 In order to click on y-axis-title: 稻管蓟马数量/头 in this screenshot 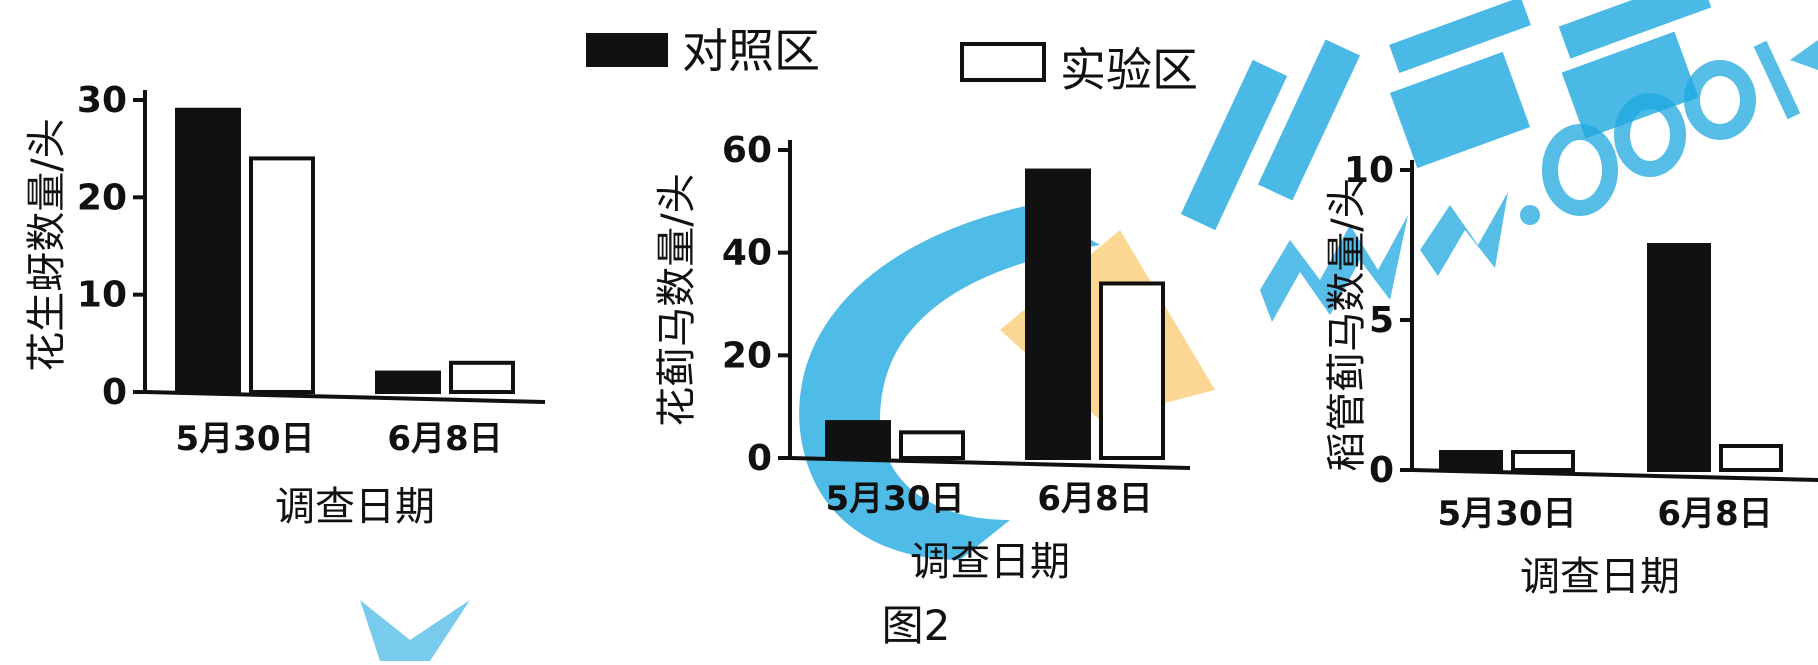, I will do `click(1347, 324)`.